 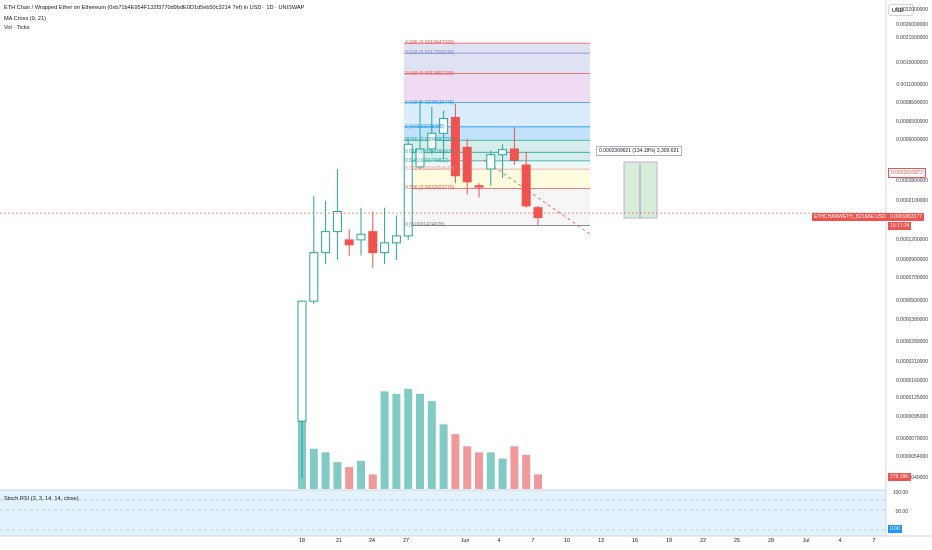 What do you see at coordinates (912, 239) in the screenshot?
I see `price-axis-label: 0.0001200000` at bounding box center [912, 239].